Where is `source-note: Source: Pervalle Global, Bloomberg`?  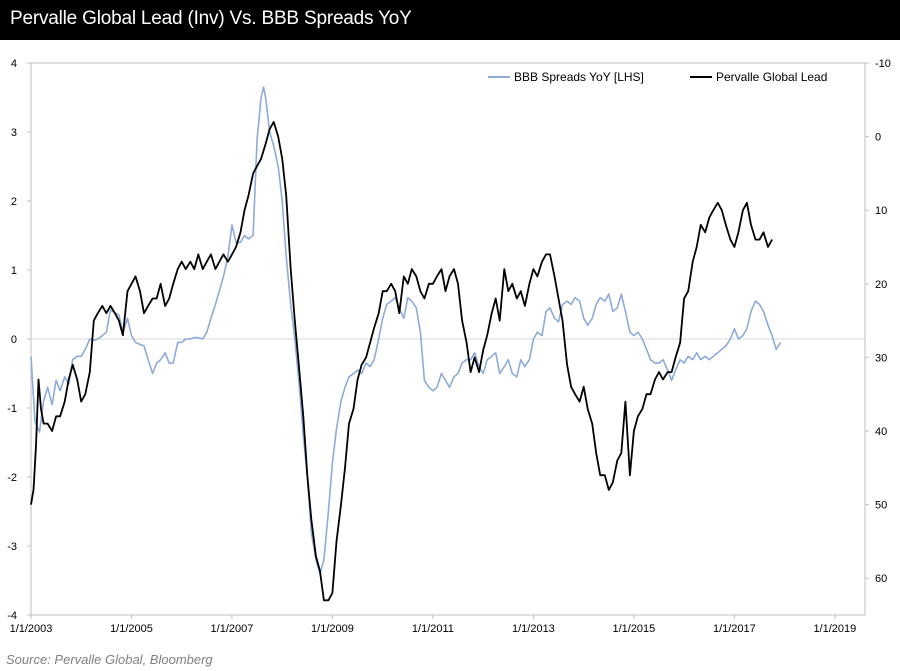
source-note: Source: Pervalle Global, Bloomberg is located at coordinates (109, 659).